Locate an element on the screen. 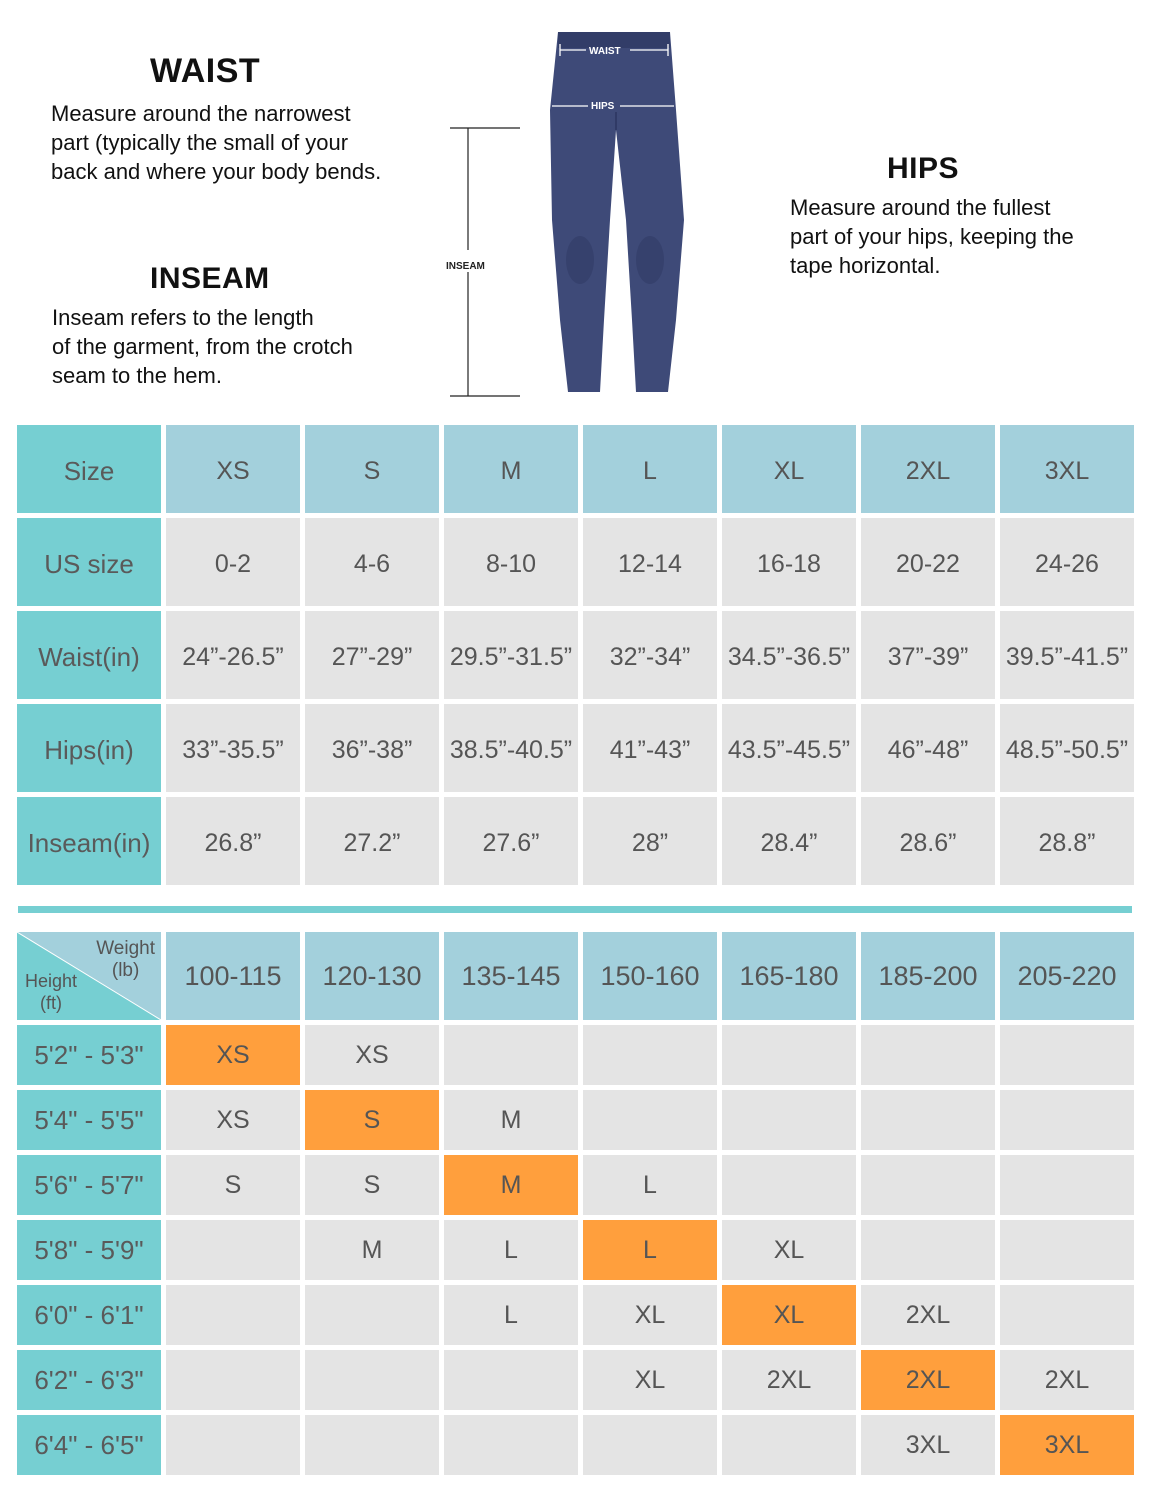 The width and height of the screenshot is (1154, 1500). inseam-heading: INSEAM is located at coordinates (210, 278).